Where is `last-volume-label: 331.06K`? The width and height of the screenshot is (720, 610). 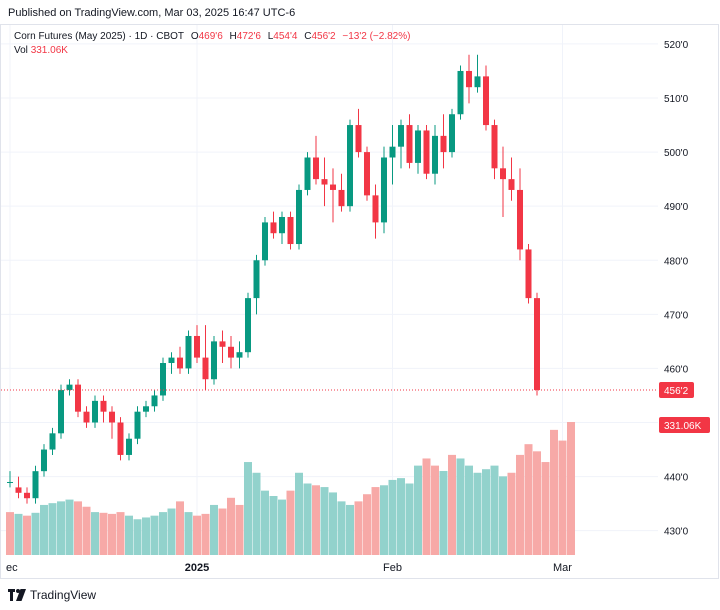
last-volume-label: 331.06K is located at coordinates (683, 426).